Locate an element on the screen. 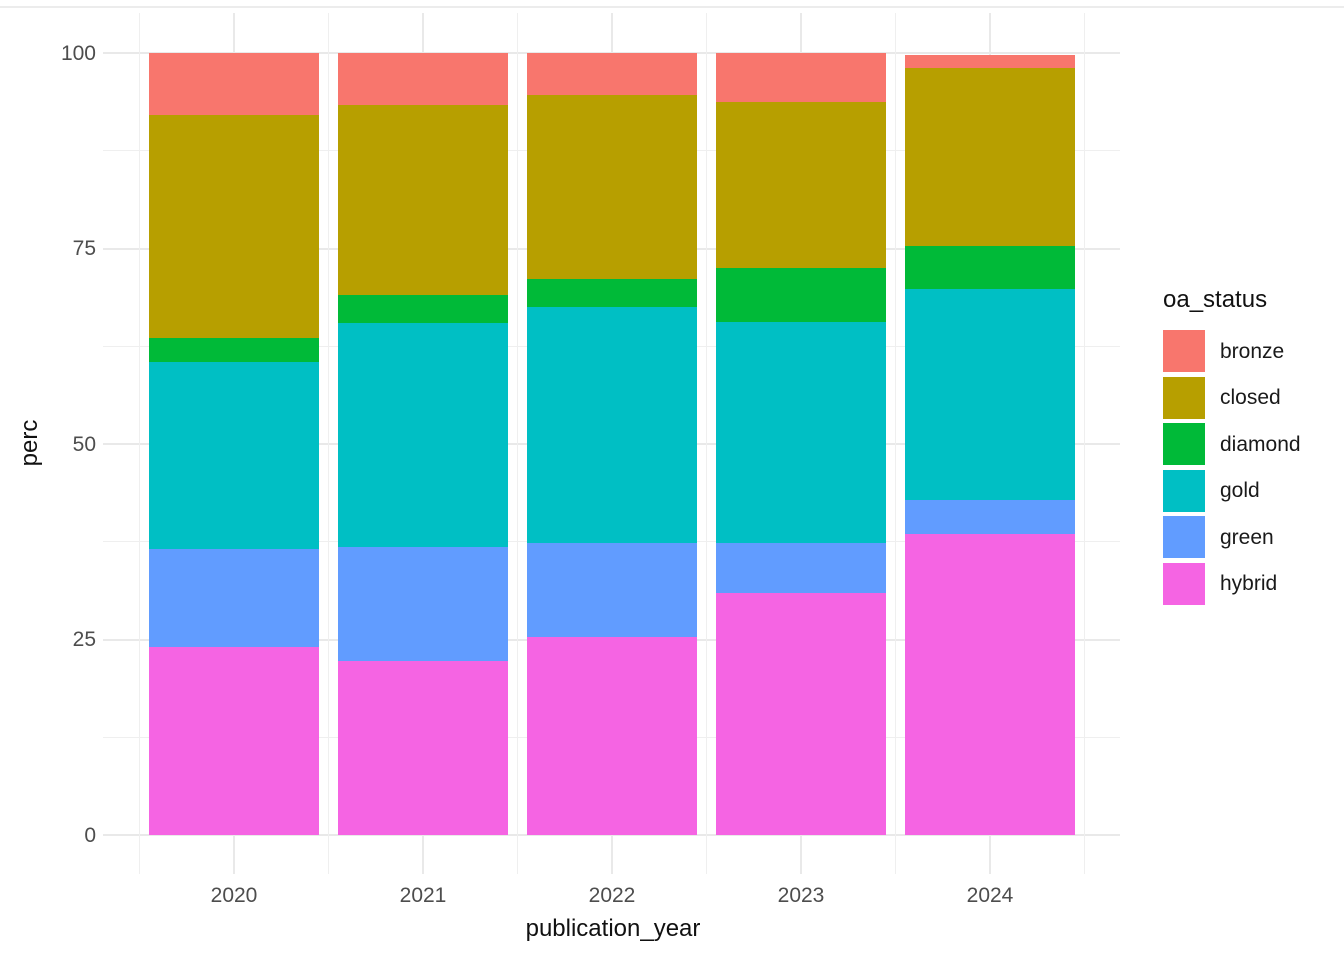  bar-segment-closed-2023 is located at coordinates (801, 185).